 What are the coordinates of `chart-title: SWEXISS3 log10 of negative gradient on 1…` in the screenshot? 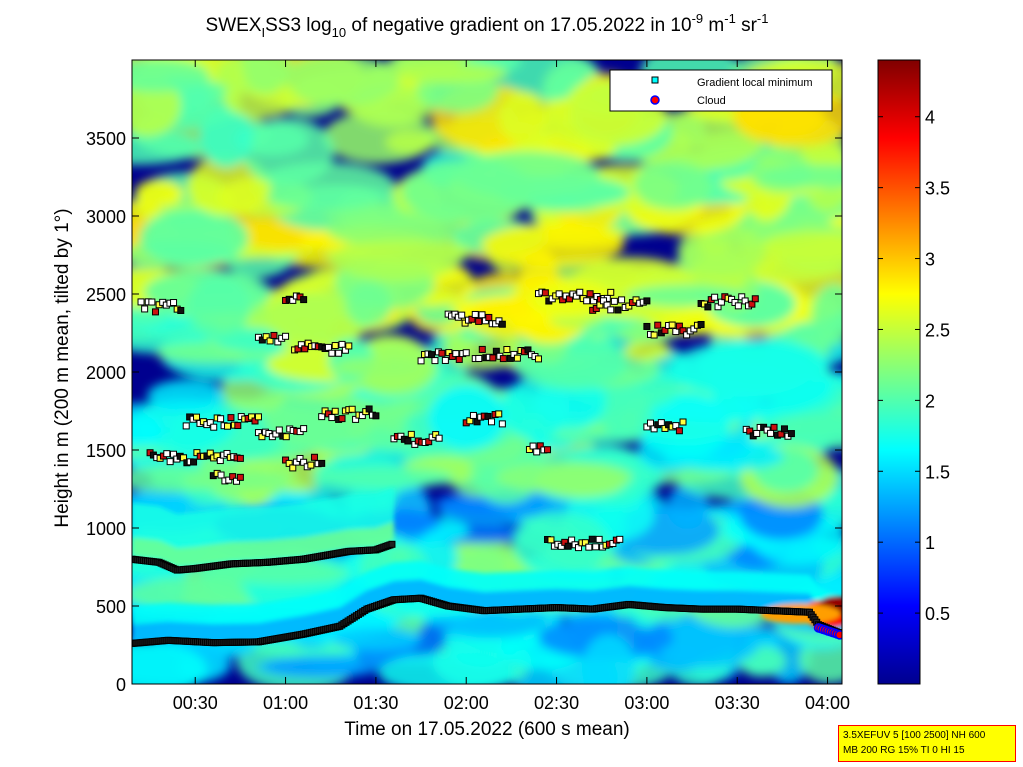 It's located at (487, 25).